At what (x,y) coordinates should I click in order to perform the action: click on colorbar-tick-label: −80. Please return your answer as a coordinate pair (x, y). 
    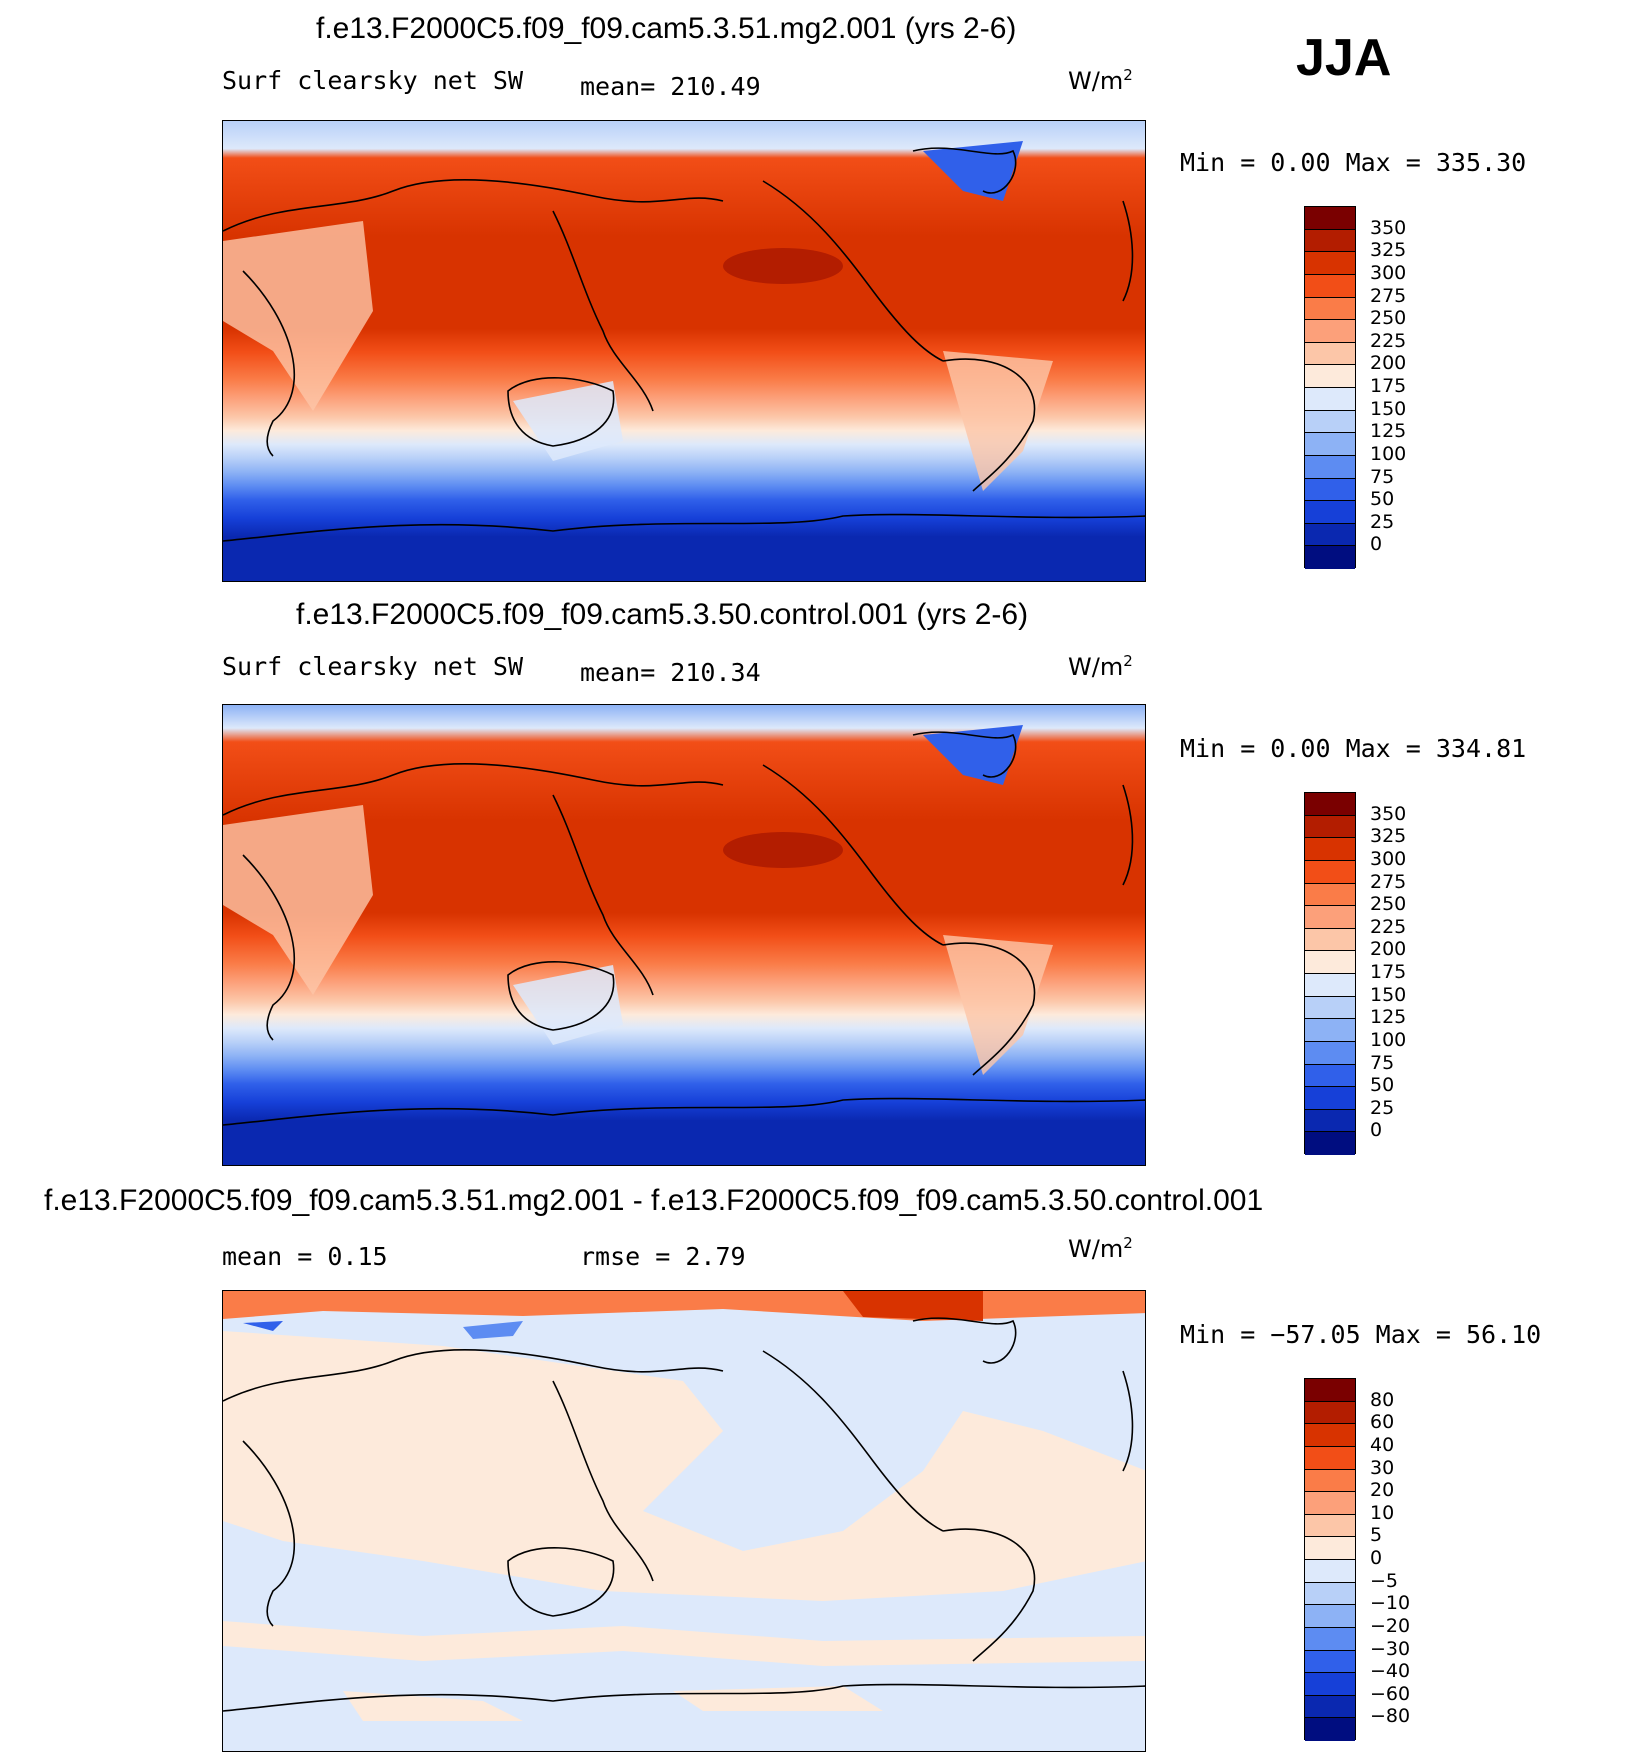
    Looking at the image, I should click on (1390, 1716).